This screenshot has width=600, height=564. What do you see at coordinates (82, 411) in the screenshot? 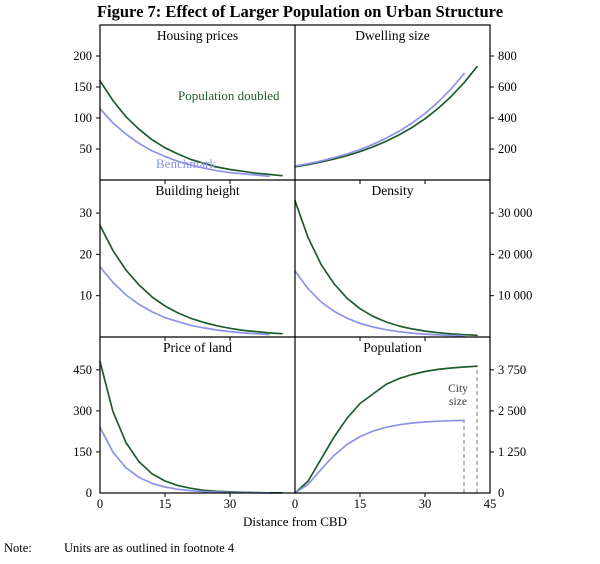
I see `svg-text: 300` at bounding box center [82, 411].